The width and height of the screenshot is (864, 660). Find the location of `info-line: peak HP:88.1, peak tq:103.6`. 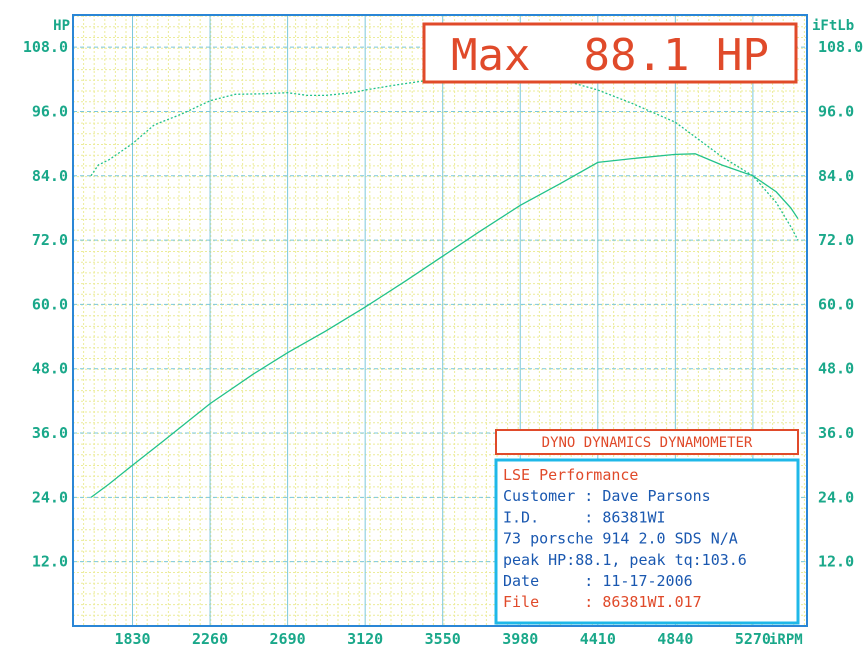

info-line: peak HP:88.1, peak tq:103.6 is located at coordinates (625, 560).